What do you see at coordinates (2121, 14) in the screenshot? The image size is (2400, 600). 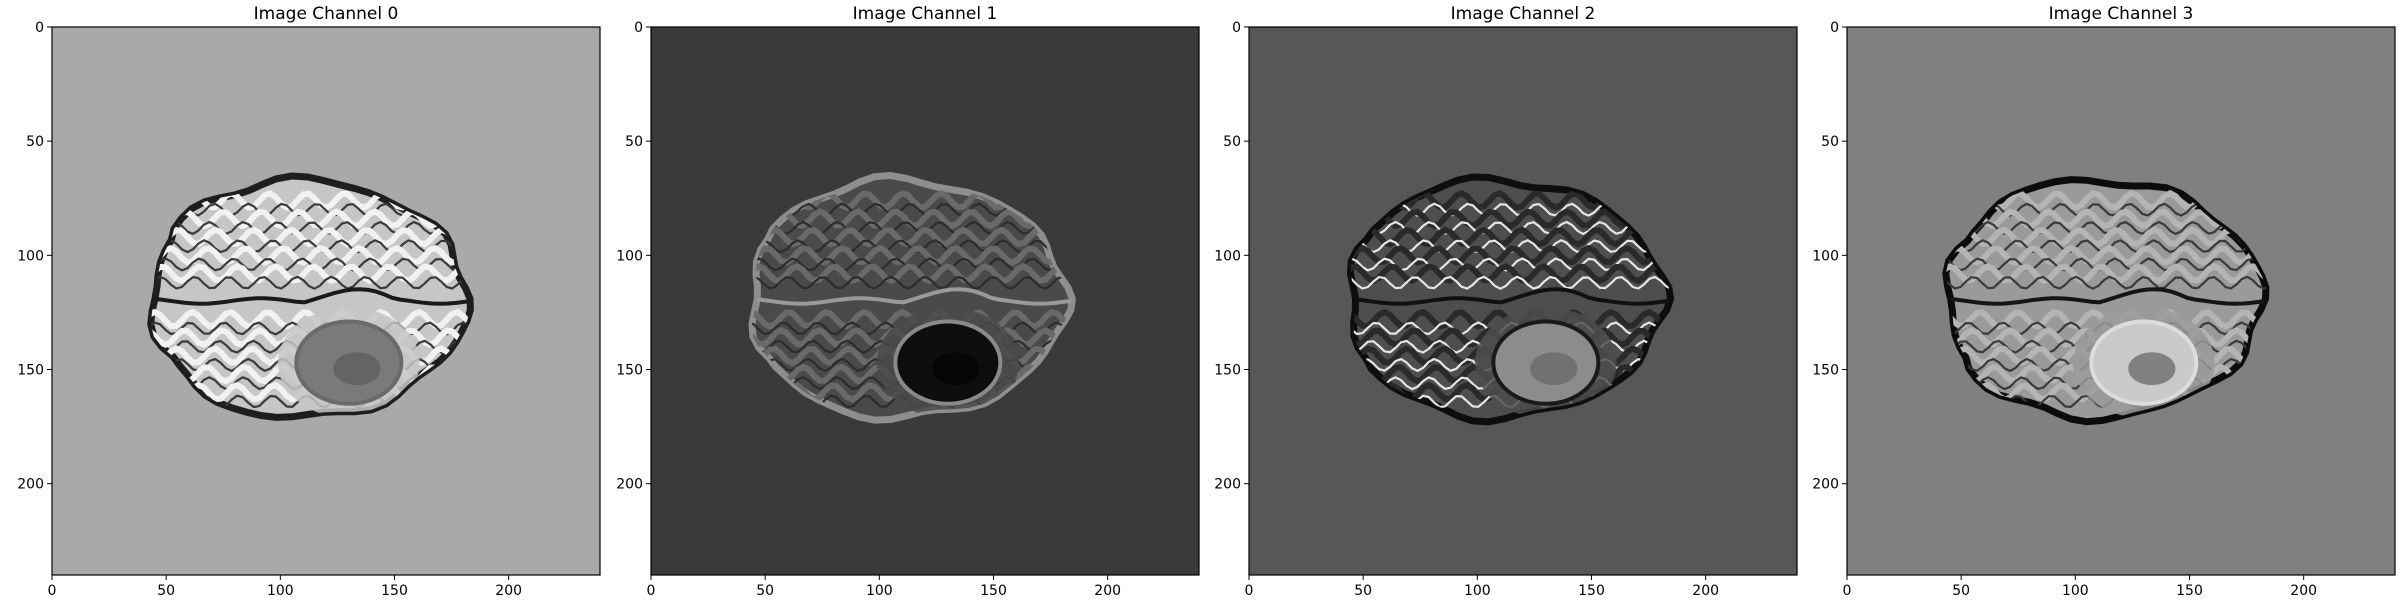 I see `panel-title: Image Channel 3` at bounding box center [2121, 14].